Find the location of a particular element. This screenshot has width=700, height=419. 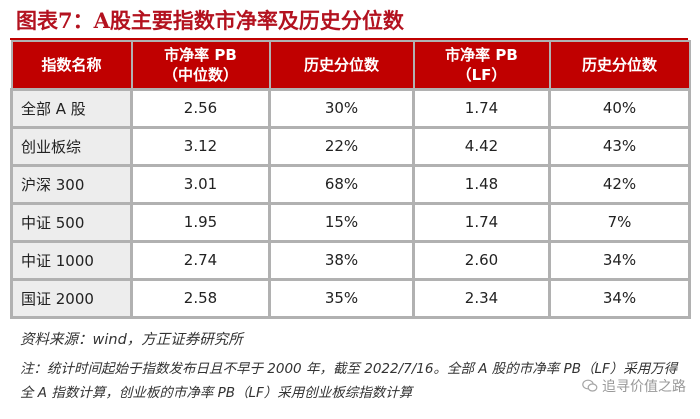

percentile-lf-cell: 7% is located at coordinates (619, 222).